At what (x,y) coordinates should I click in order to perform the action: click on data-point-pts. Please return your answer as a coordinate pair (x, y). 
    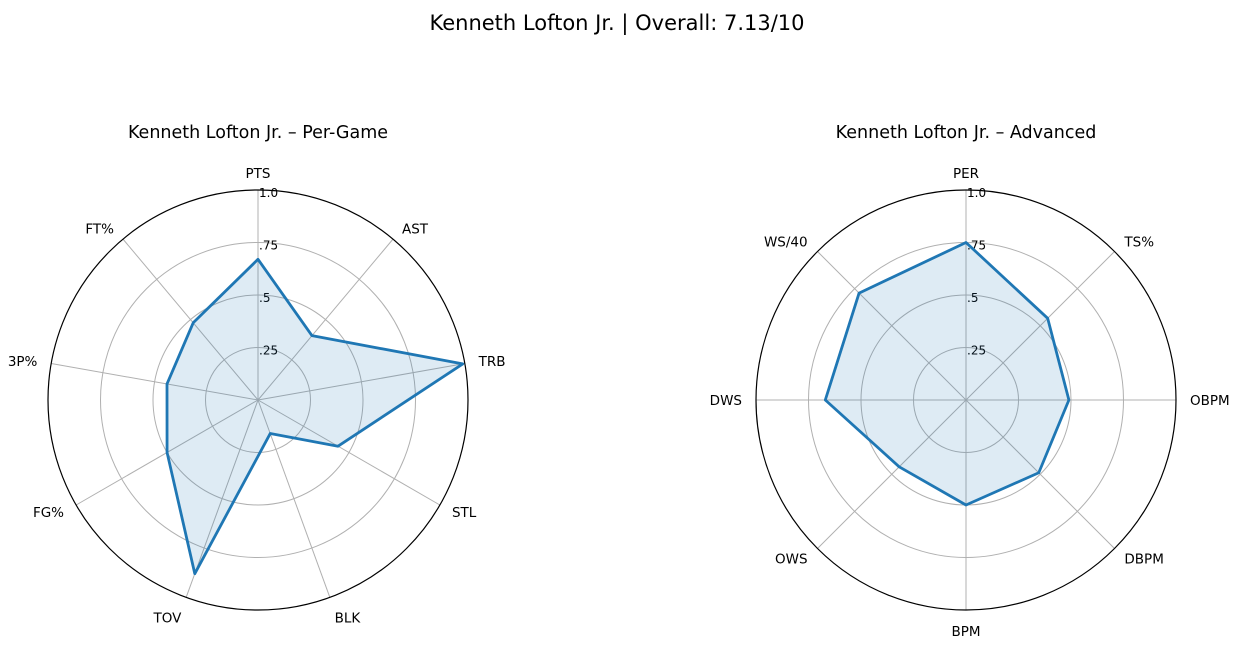
    Looking at the image, I should click on (258, 259).